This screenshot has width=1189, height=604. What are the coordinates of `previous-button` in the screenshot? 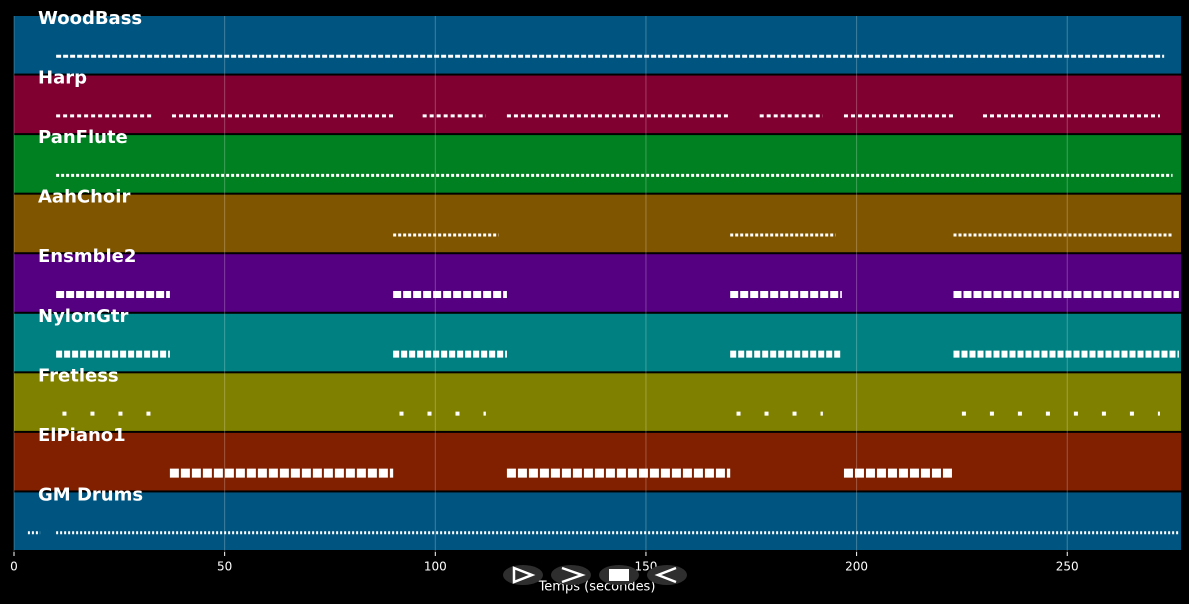 It's located at (667, 575).